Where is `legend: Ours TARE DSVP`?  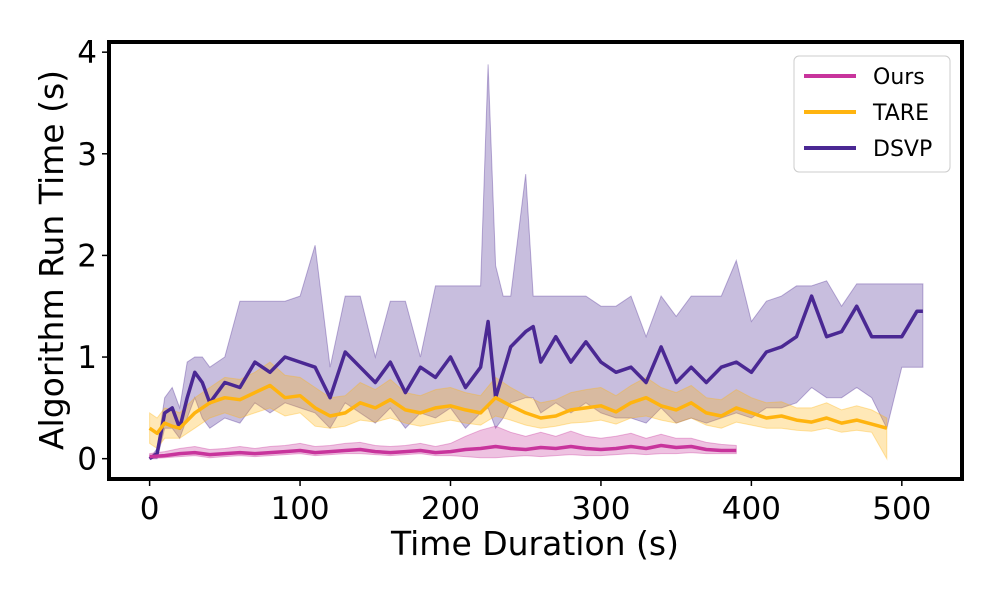 legend: Ours TARE DSVP is located at coordinates (872, 114).